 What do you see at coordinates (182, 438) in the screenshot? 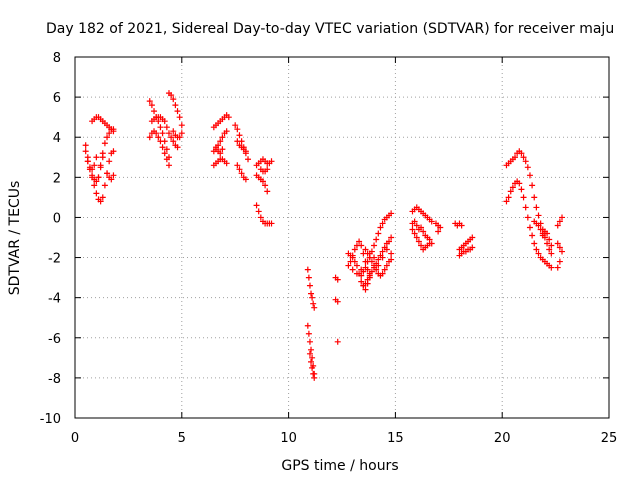
I see `x-tick-label: 5` at bounding box center [182, 438].